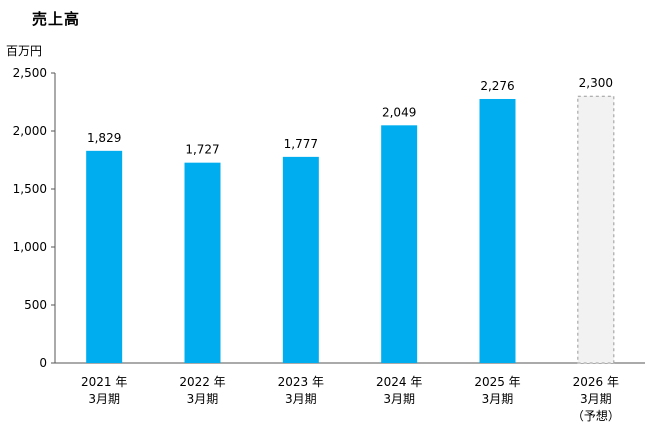 Image resolution: width=645 pixels, height=435 pixels. I want to click on x-category-label: 2026 年, so click(596, 382).